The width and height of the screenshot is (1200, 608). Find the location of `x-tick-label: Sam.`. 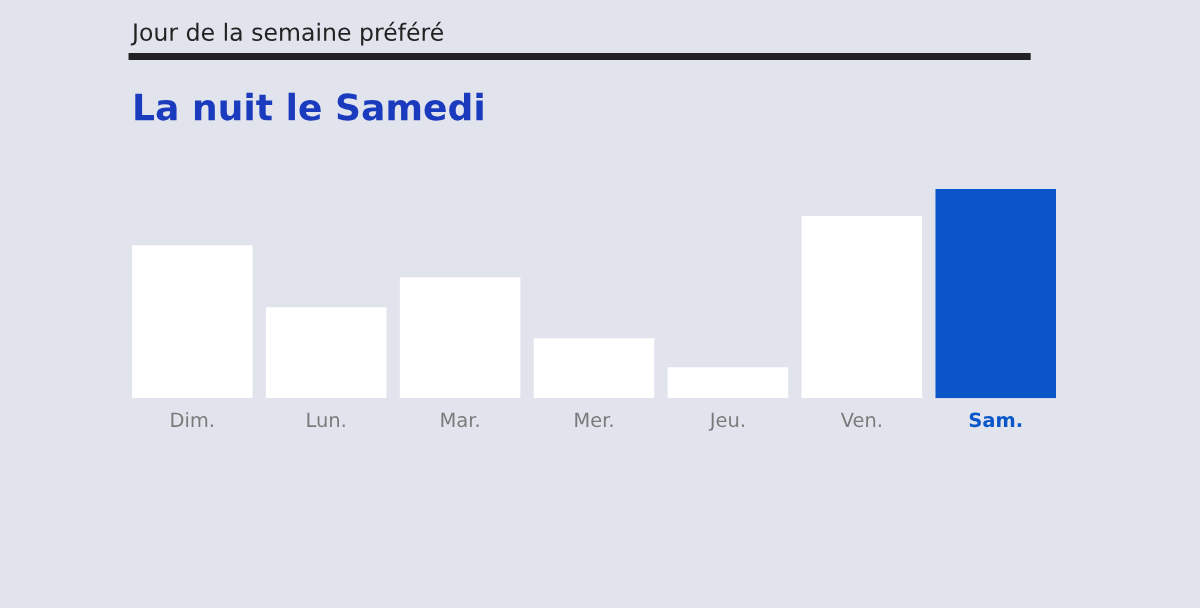

x-tick-label: Sam. is located at coordinates (995, 420).